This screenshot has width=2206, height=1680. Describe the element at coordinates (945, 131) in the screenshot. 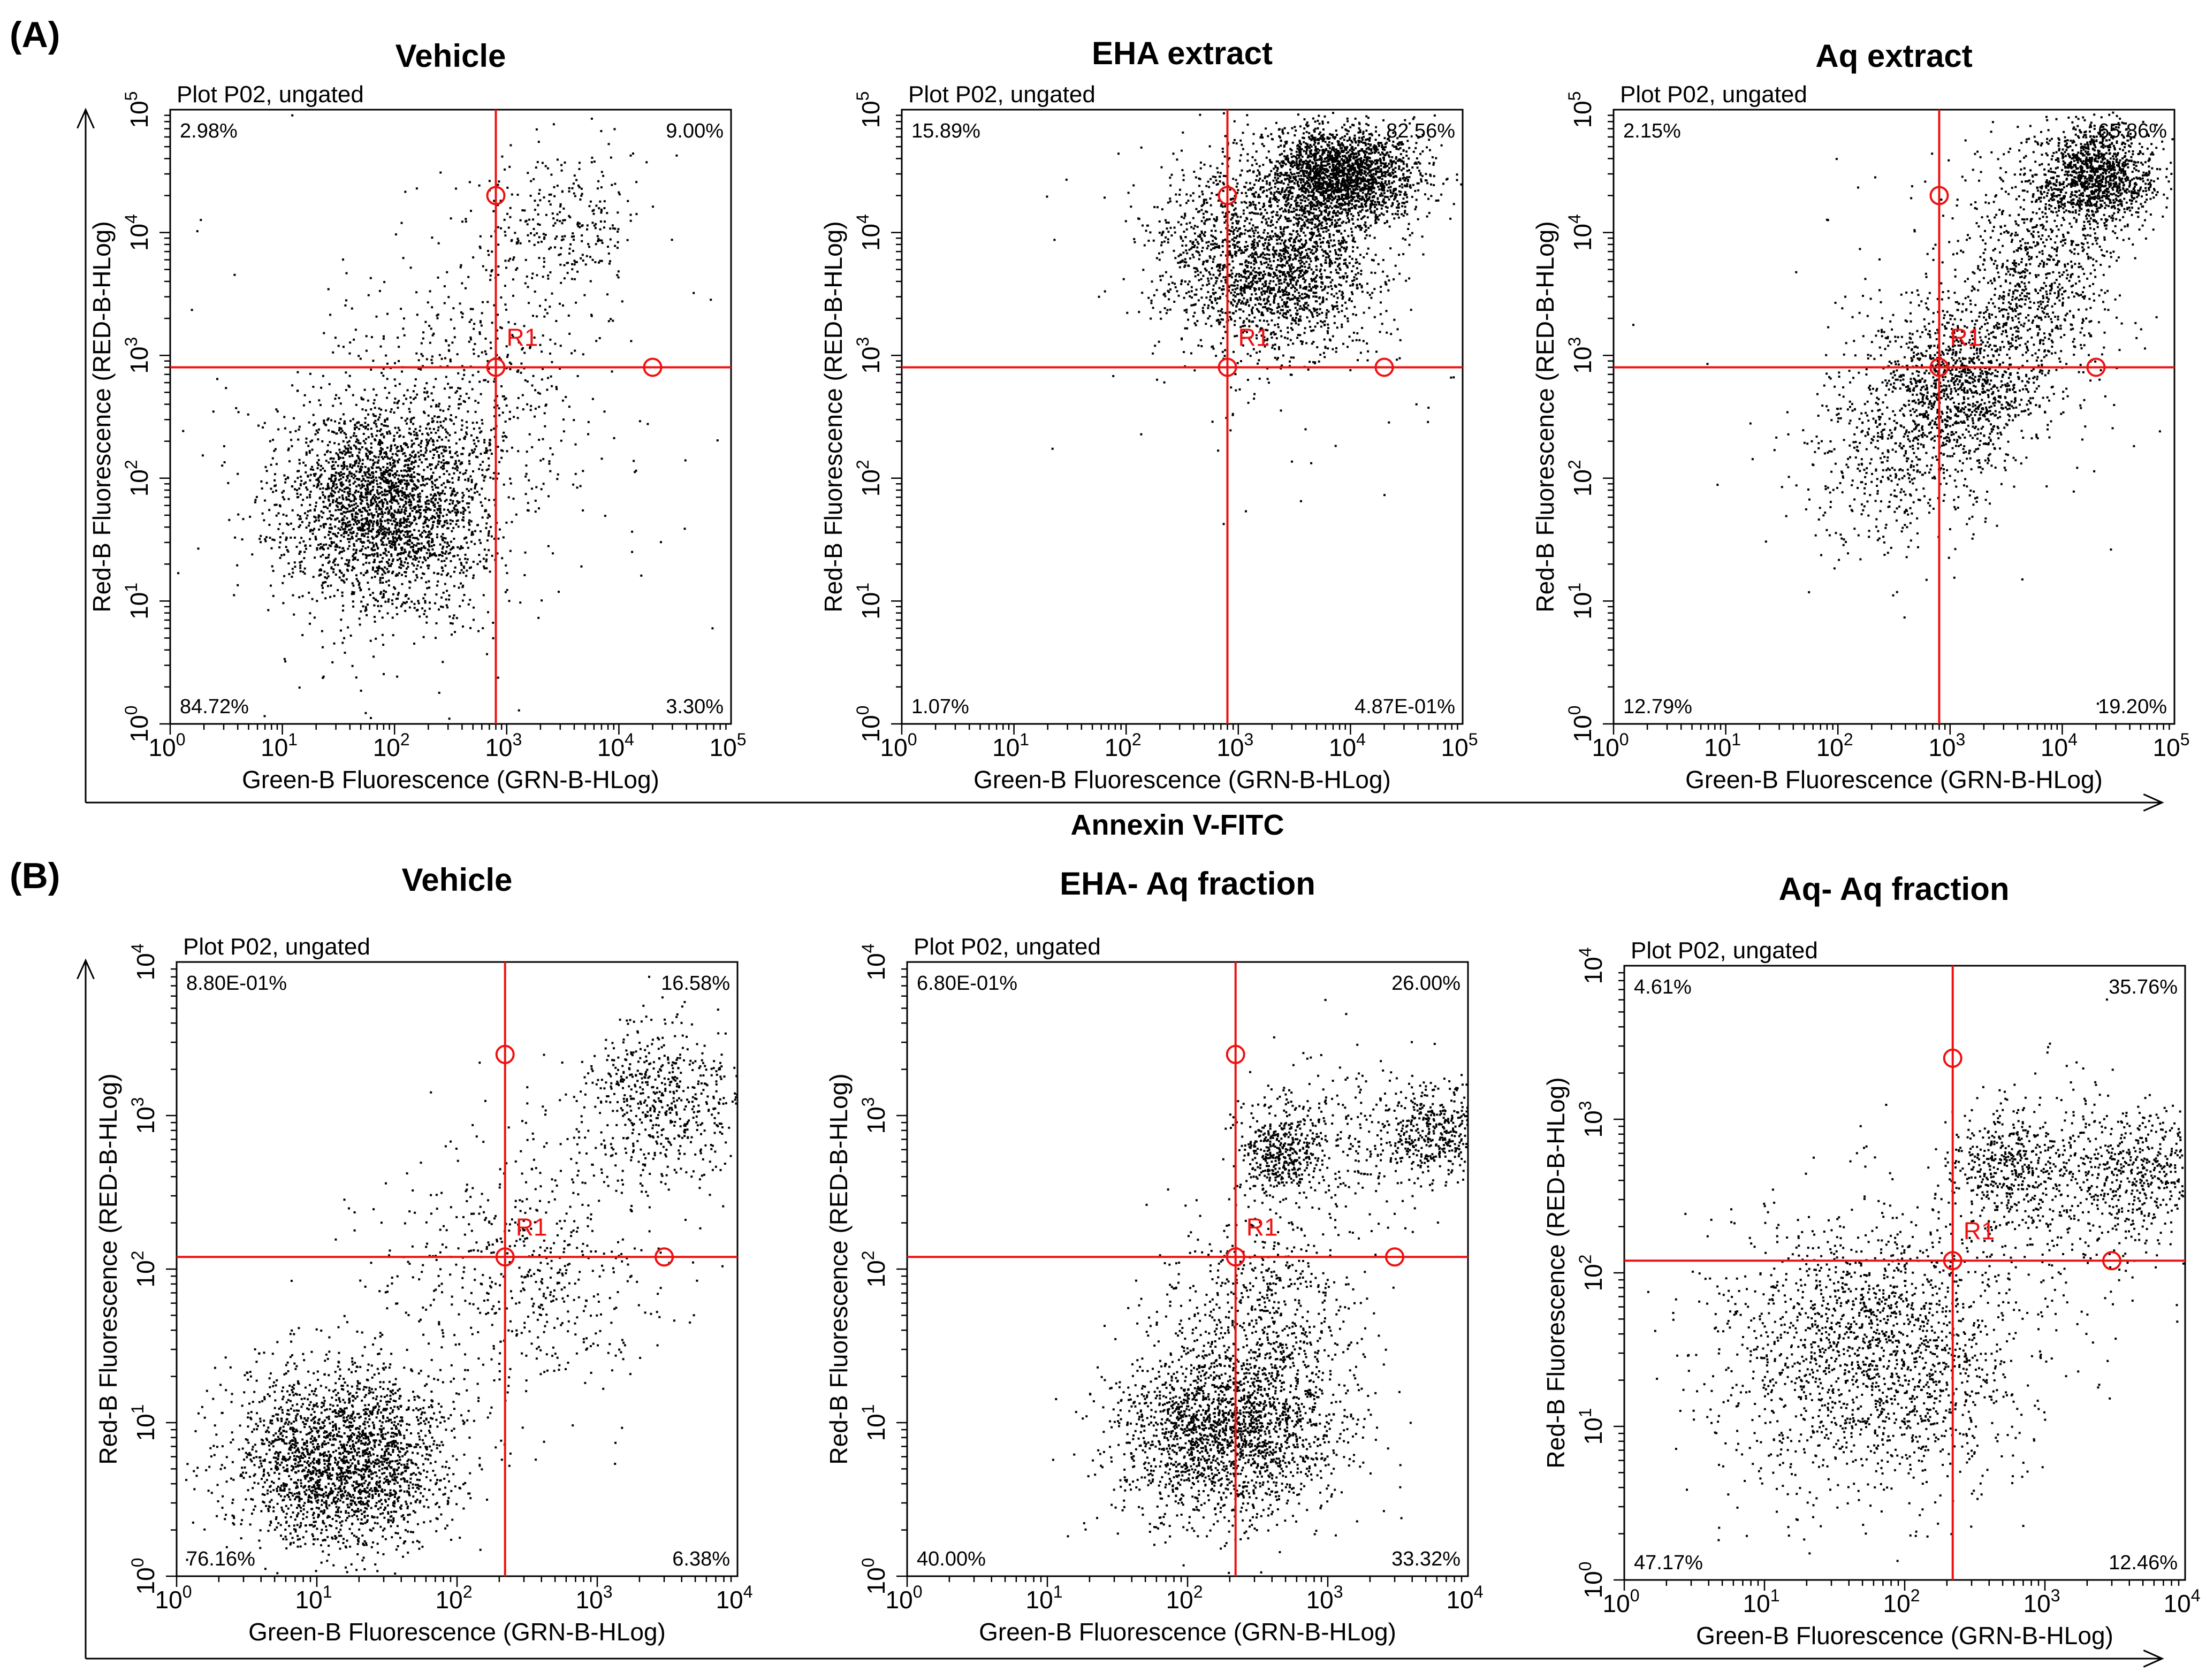

I see `quadrant-ul-value: 15.89%` at that location.